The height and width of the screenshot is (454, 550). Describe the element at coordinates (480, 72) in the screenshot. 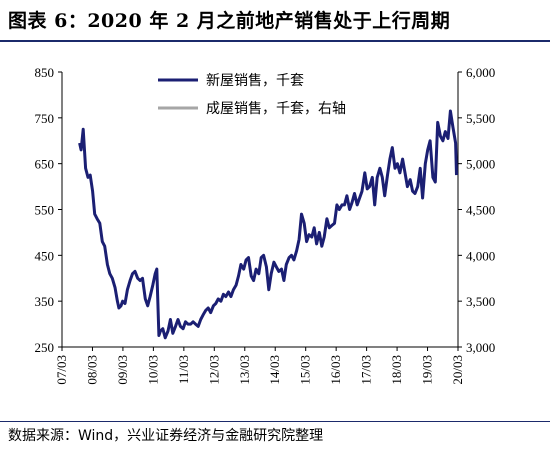

I see `right-tick-label: 6,000` at that location.